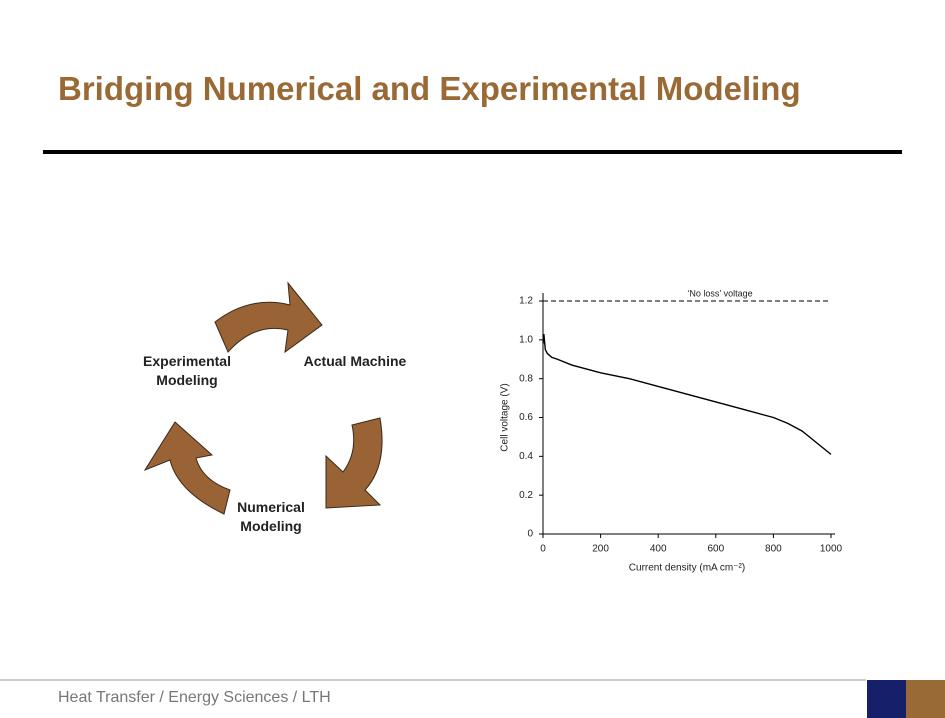 Image resolution: width=945 pixels, height=718 pixels. I want to click on blue-square, so click(886, 699).